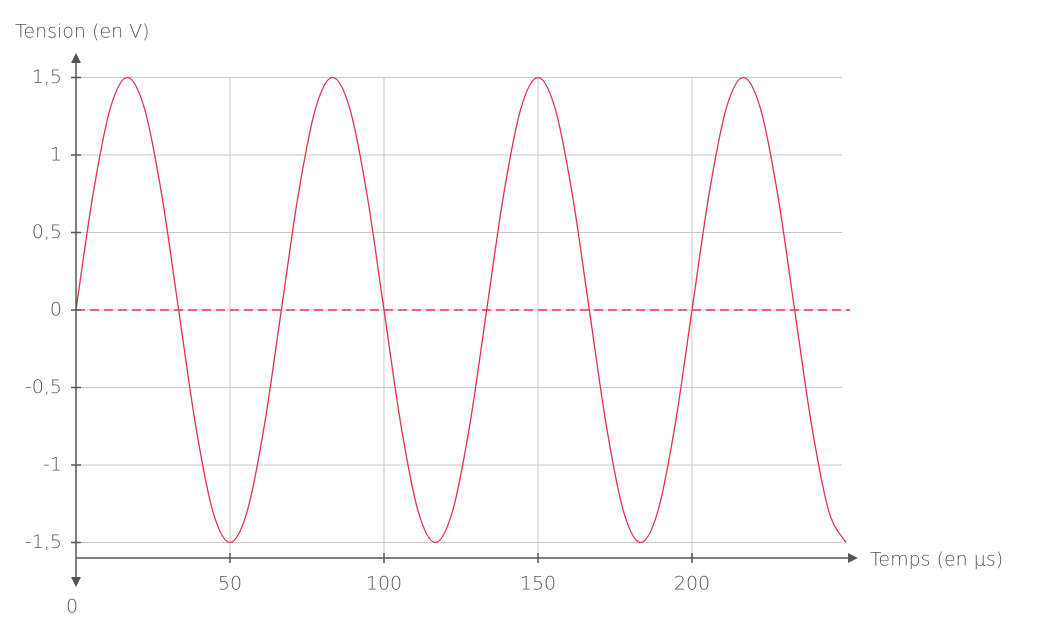 This screenshot has width=1041, height=636. What do you see at coordinates (47, 77) in the screenshot?
I see `y-tick-label: 1,5` at bounding box center [47, 77].